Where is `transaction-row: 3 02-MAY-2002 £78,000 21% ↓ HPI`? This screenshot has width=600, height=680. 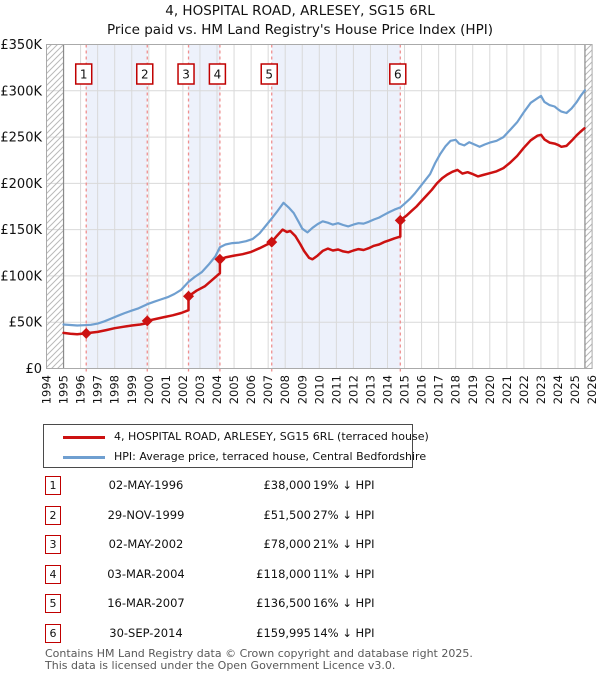 transaction-row: 3 02-MAY-2002 £78,000 21% ↓ HPI is located at coordinates (305, 545).